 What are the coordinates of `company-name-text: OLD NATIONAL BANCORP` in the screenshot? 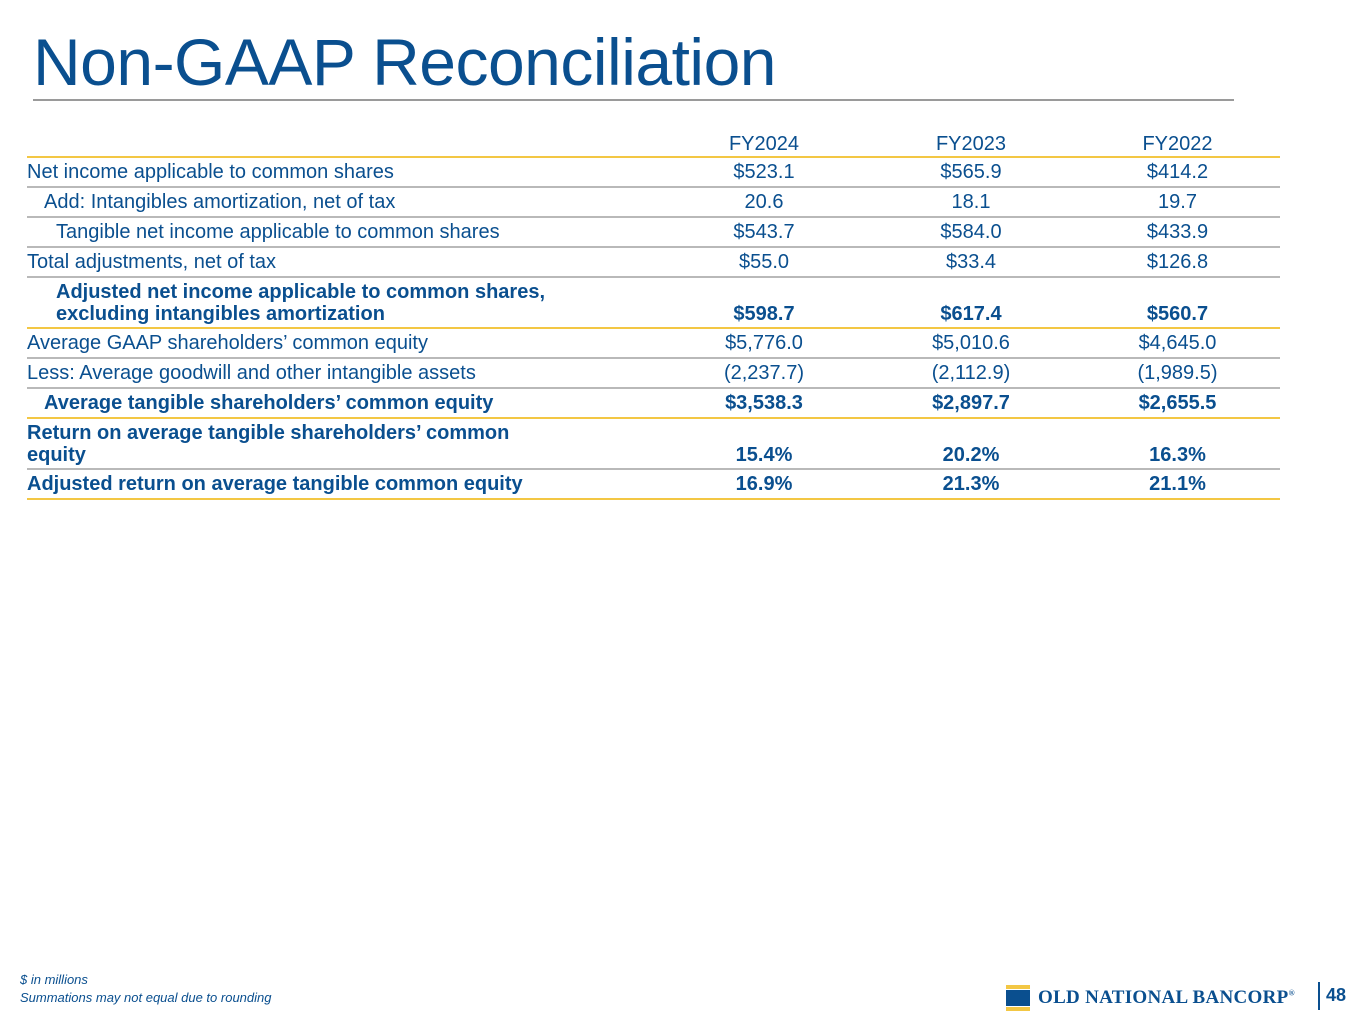 It's located at (1163, 997).